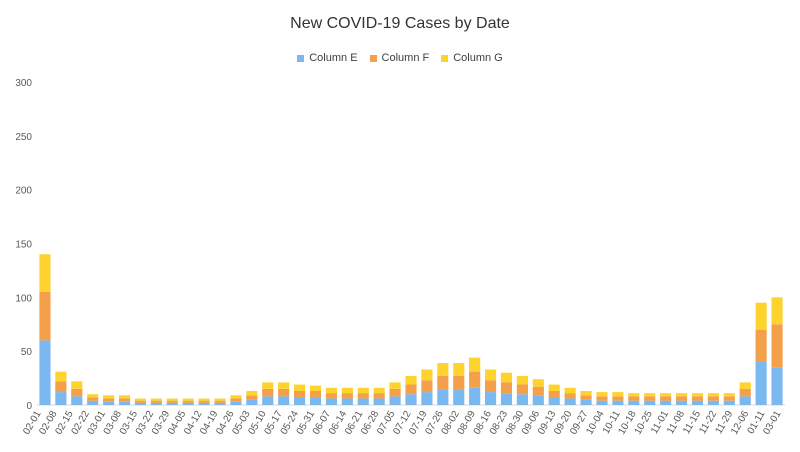 Image resolution: width=800 pixels, height=452 pixels. What do you see at coordinates (301, 58) in the screenshot?
I see `legend-swatch-e` at bounding box center [301, 58].